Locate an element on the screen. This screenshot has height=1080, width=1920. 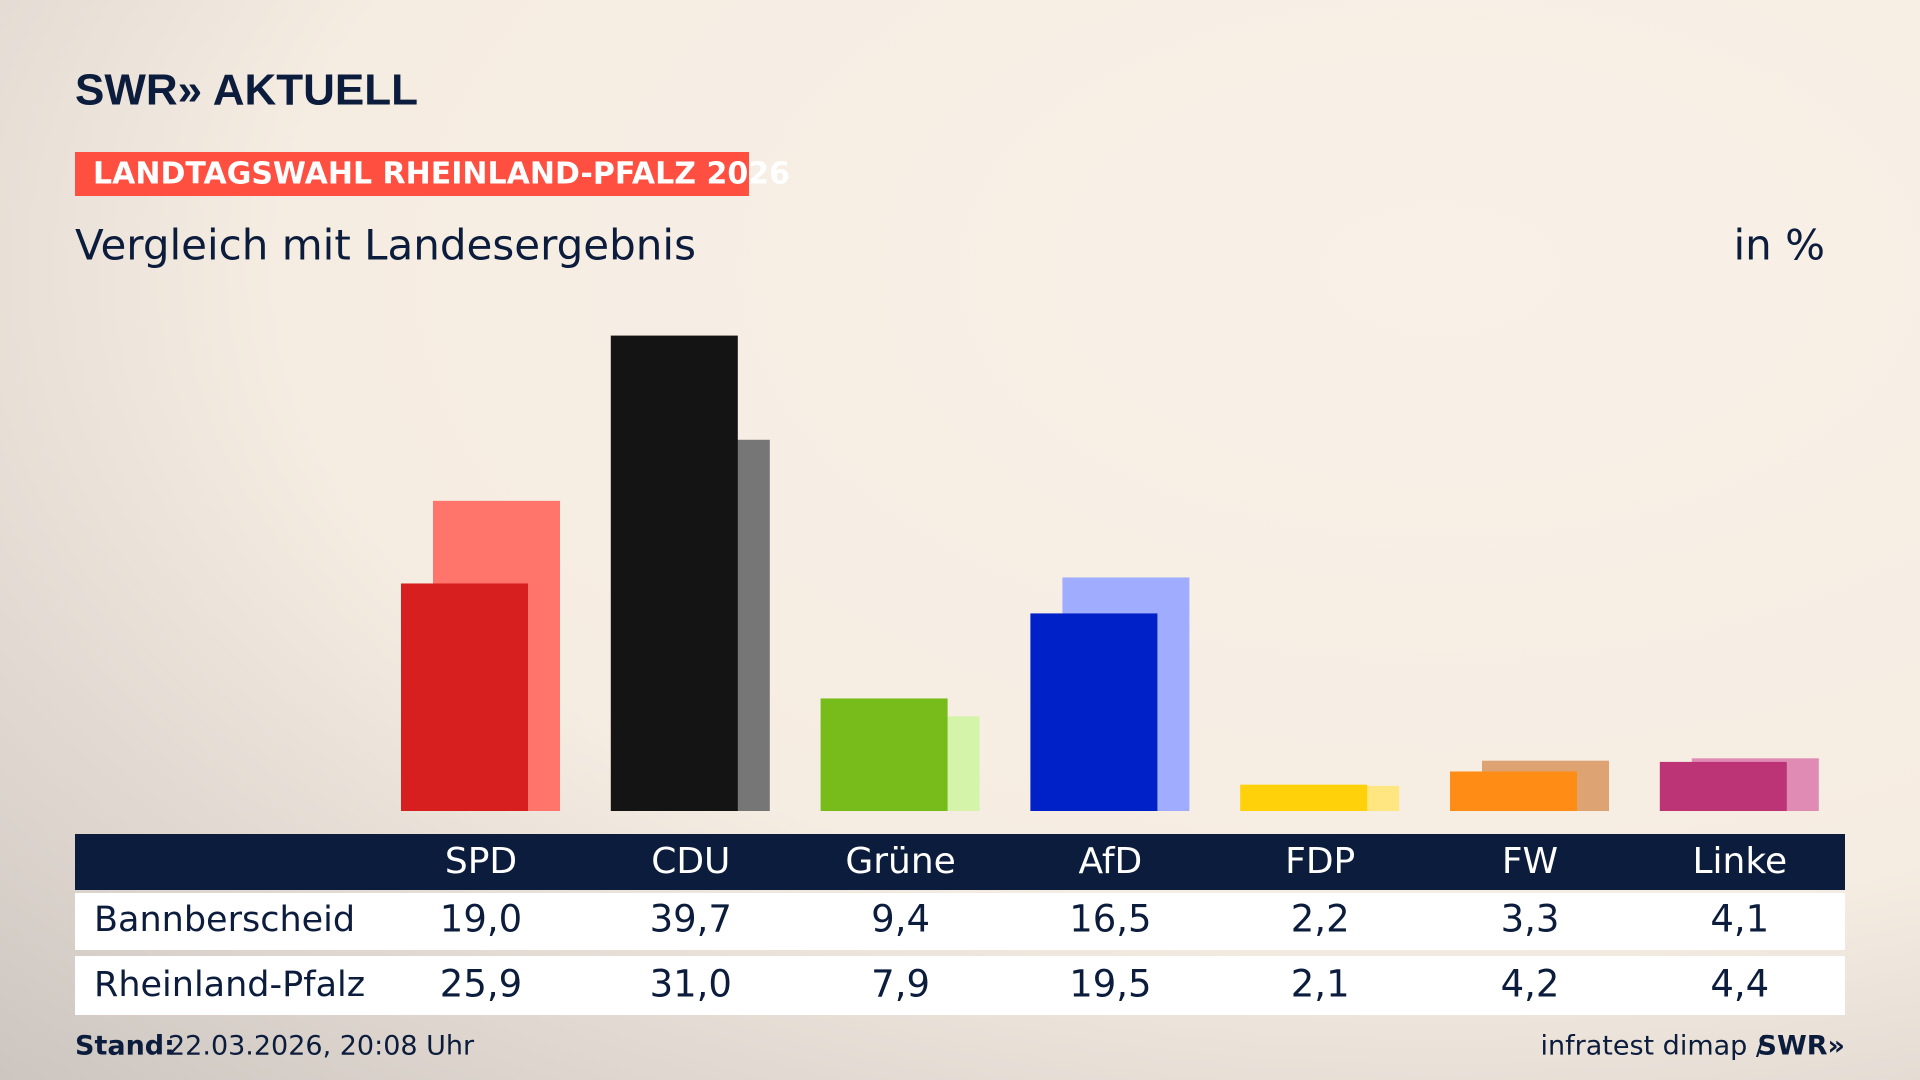
tag: LANDTAGSWAHL RHEINLAND-PFALZ 2026 is located at coordinates (441, 174).